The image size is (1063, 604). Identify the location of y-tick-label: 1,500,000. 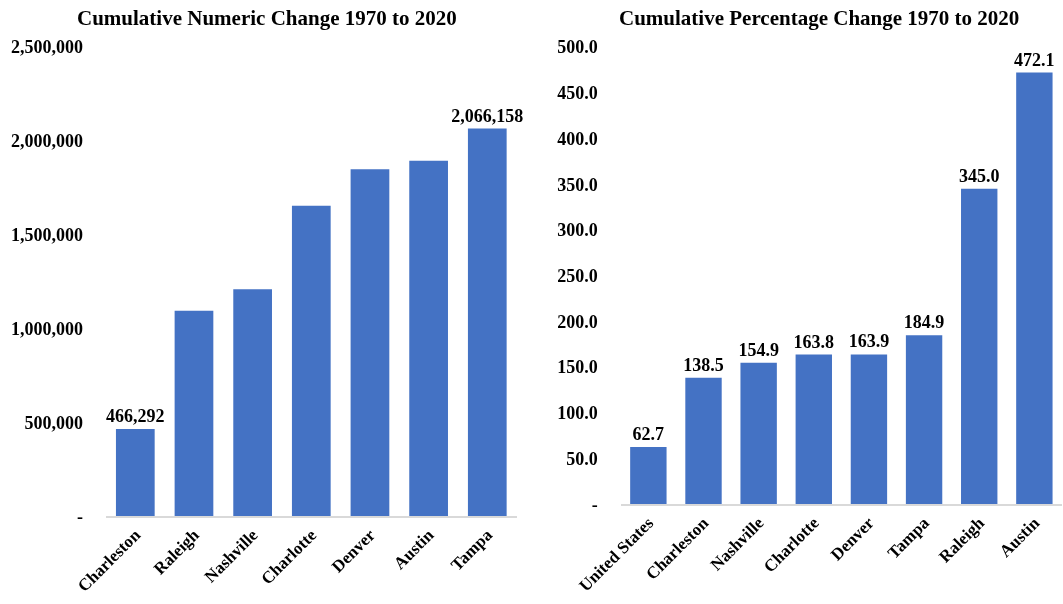
(46, 235).